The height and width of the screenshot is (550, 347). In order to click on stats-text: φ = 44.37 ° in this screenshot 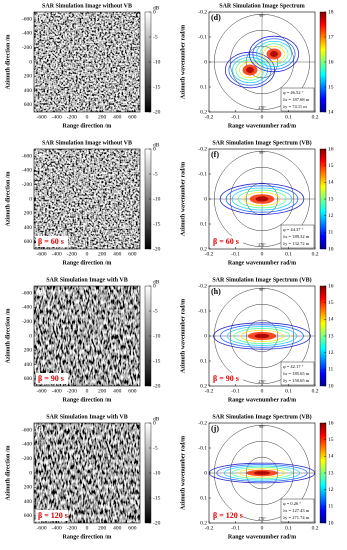, I will do `click(293, 229)`.